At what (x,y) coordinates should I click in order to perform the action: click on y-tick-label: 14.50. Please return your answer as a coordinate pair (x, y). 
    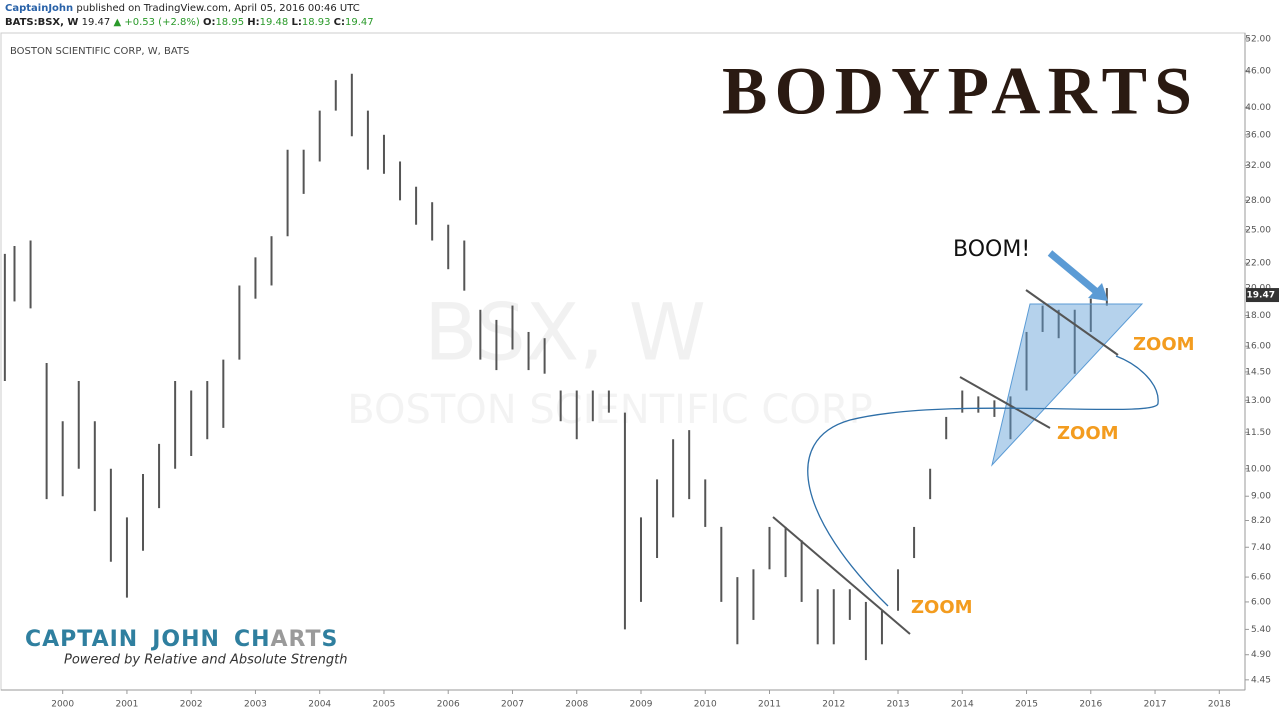
    Looking at the image, I should click on (1258, 372).